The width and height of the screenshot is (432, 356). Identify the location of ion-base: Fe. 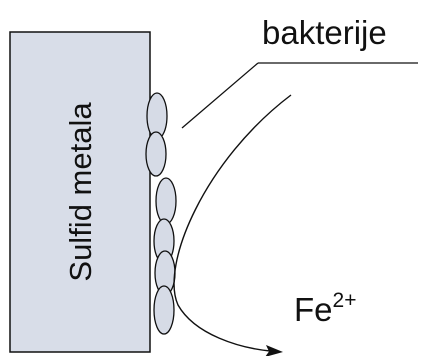
(313, 309).